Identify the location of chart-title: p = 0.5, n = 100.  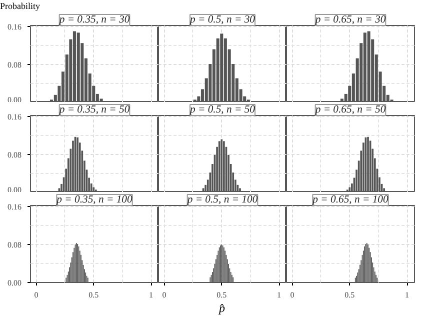
(222, 200).